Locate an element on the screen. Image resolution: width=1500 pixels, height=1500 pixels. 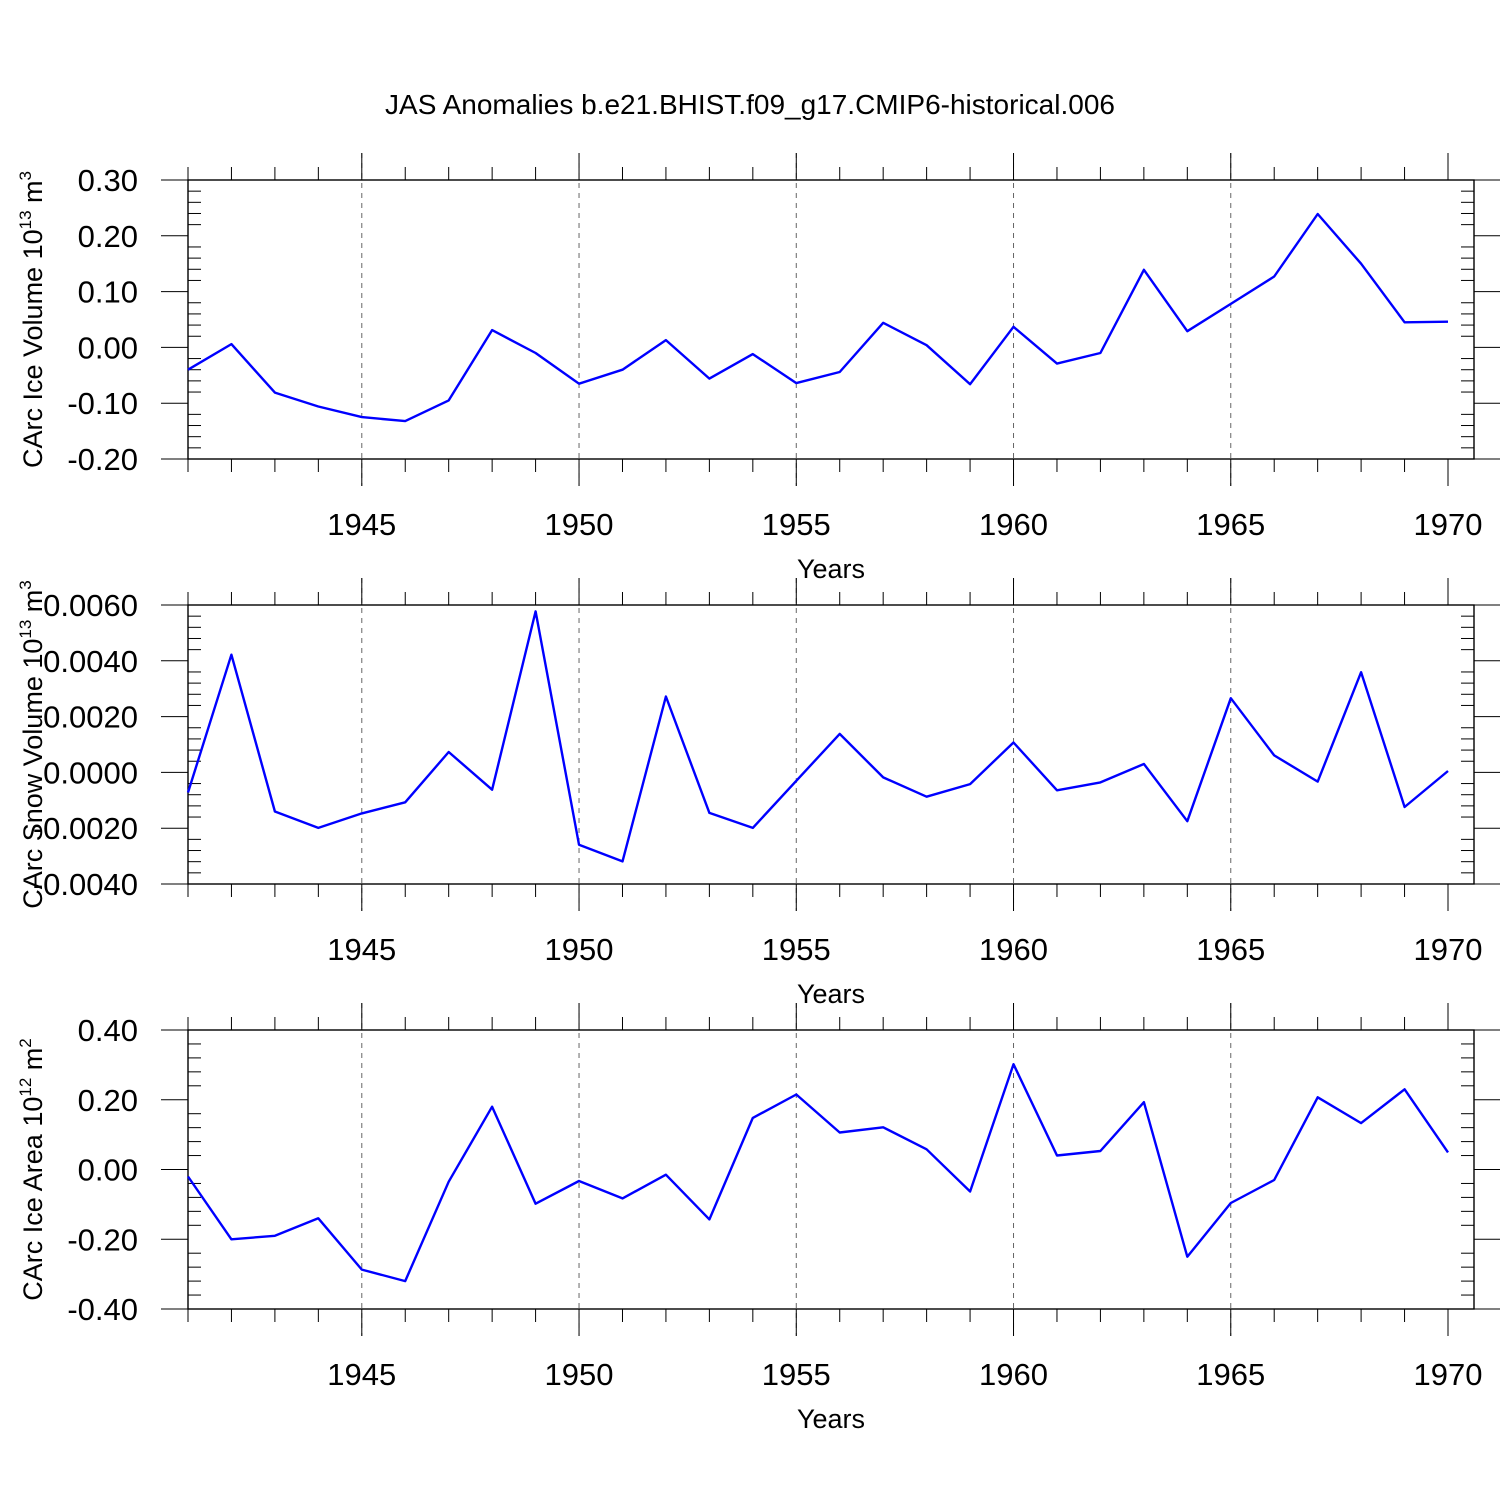
y-tick-label: -0.40 is located at coordinates (102, 1309).